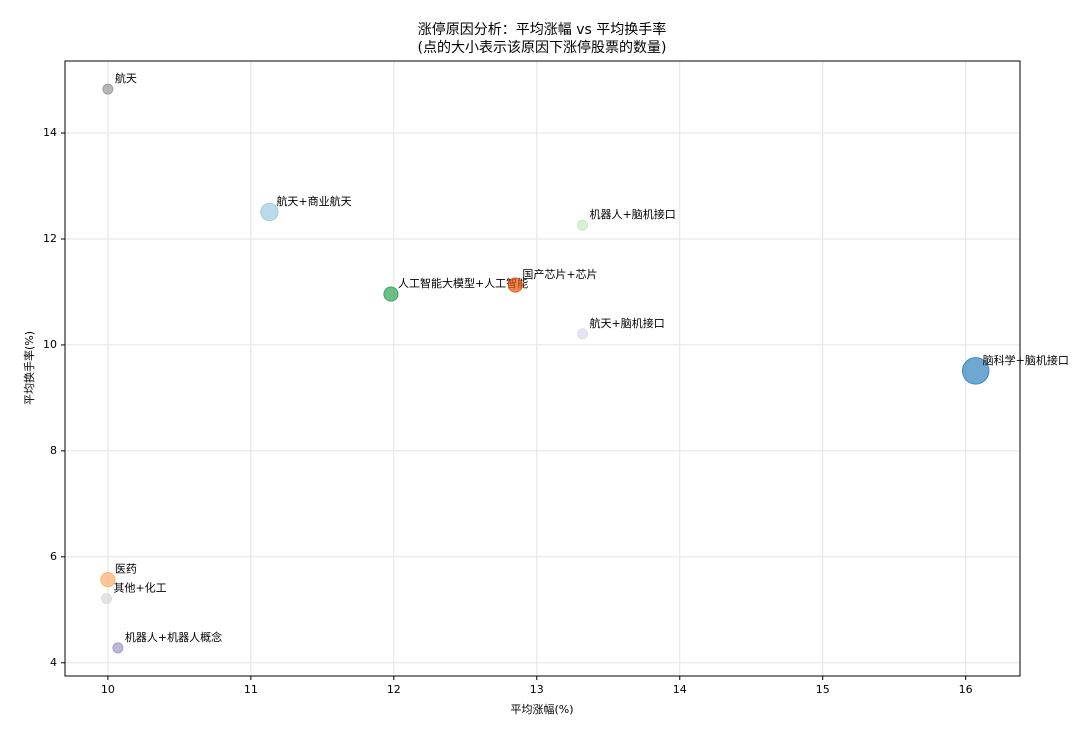 This screenshot has height=737, width=1080. What do you see at coordinates (50, 238) in the screenshot?
I see `y-tick-label: 12` at bounding box center [50, 238].